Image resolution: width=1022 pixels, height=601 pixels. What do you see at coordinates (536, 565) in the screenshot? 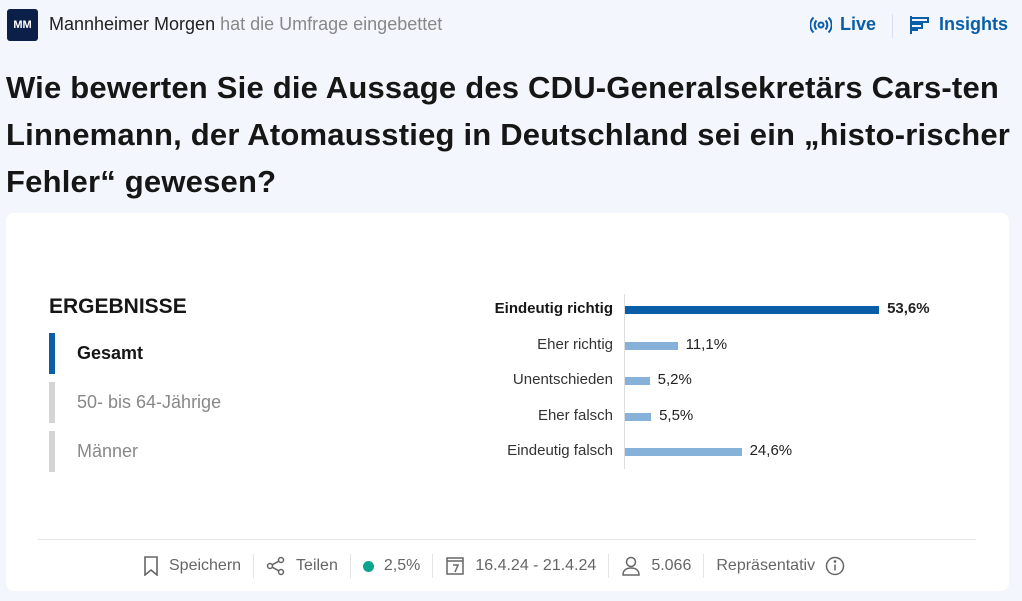
I see `date-range: 16.4.24 - 21.4.24` at bounding box center [536, 565].